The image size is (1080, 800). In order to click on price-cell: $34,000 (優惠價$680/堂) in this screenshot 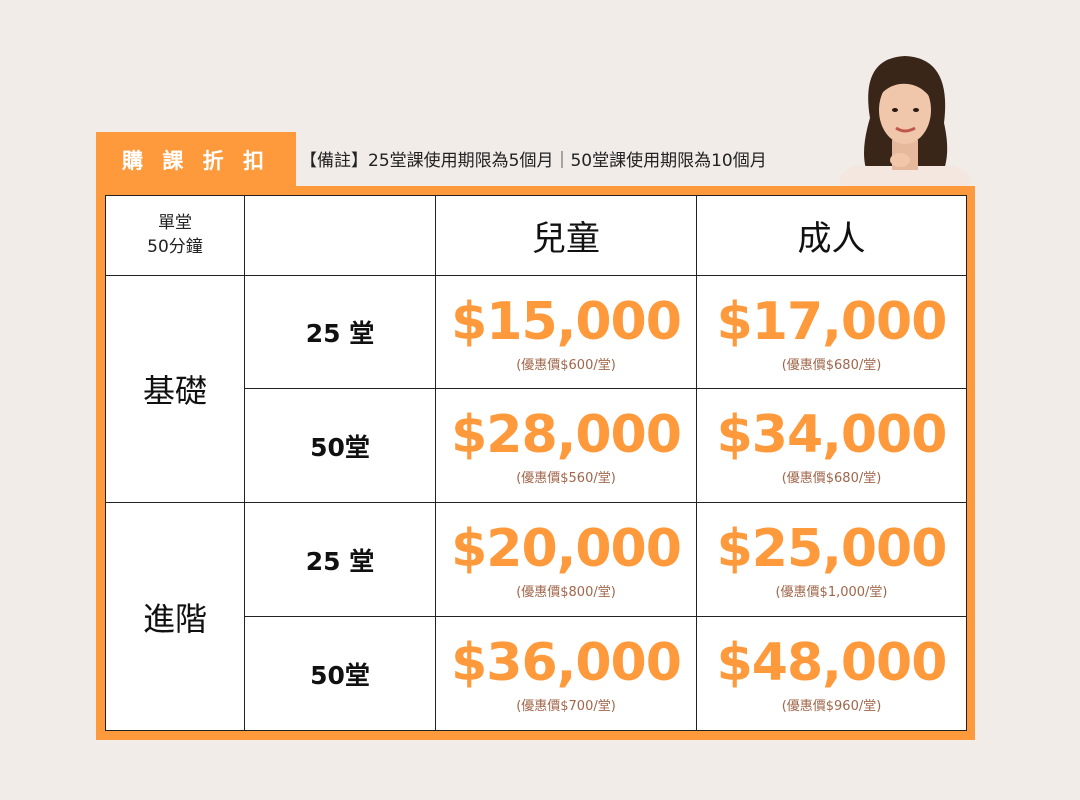, I will do `click(831, 446)`.